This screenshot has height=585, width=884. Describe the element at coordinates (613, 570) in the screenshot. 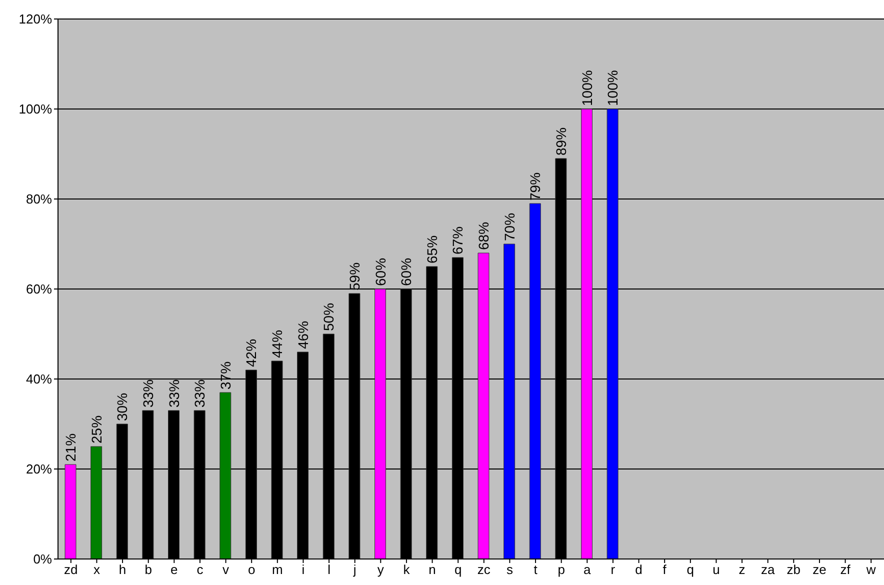

I see `x-tick-label: r` at that location.